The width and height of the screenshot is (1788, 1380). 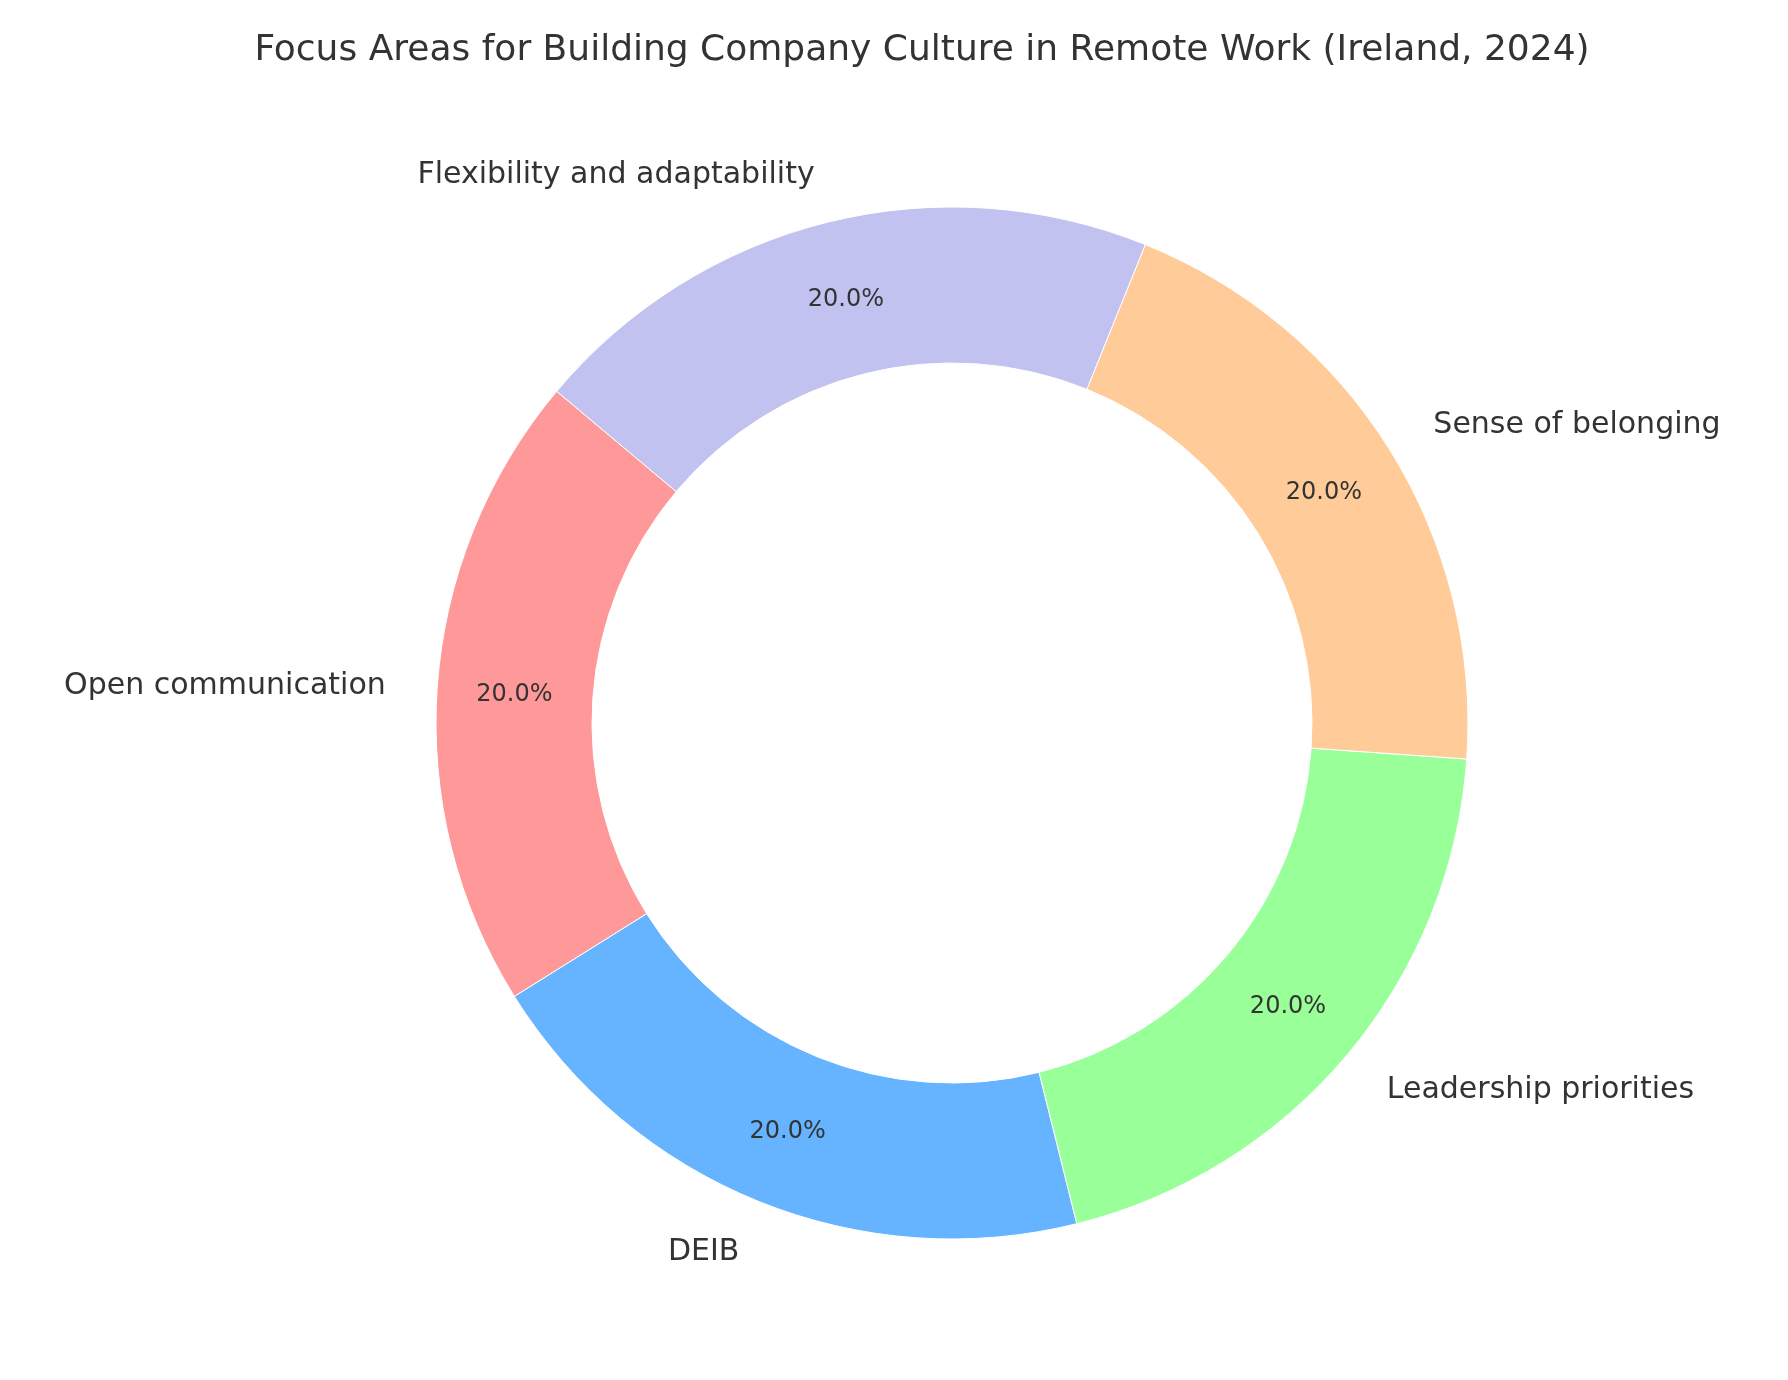 I want to click on slice-label: Open communication, so click(x=225, y=683).